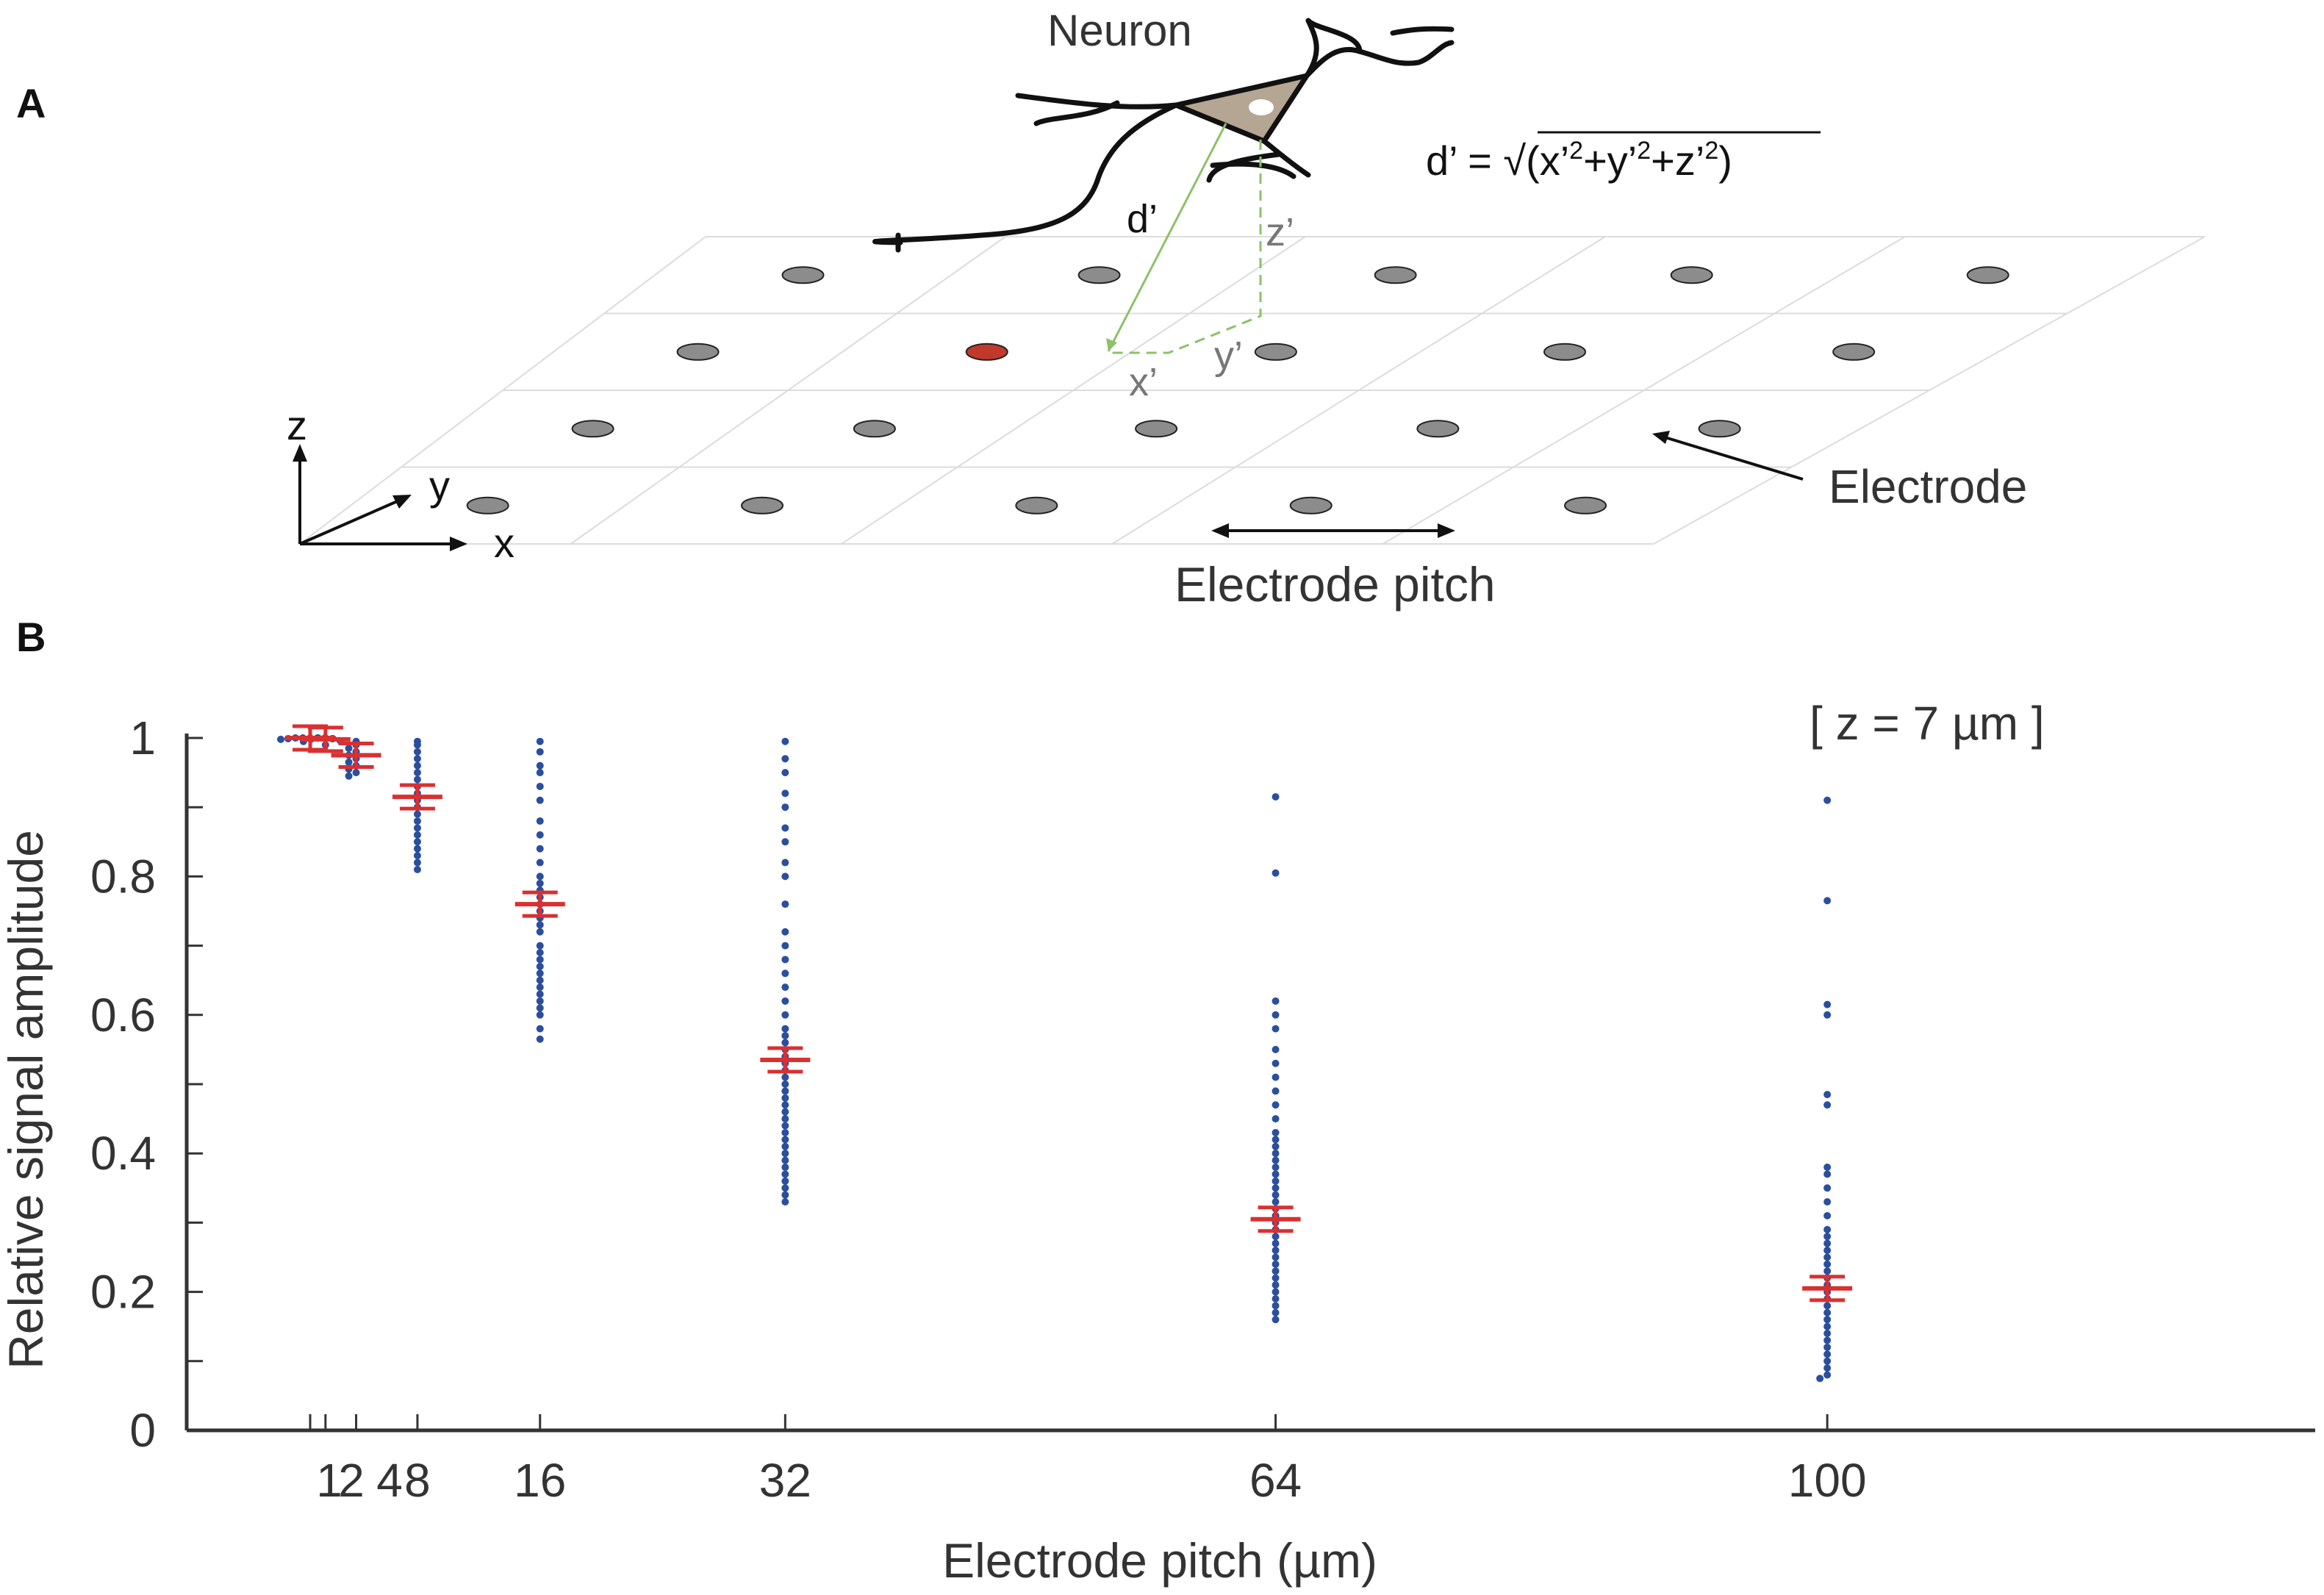 The image size is (2324, 1595). I want to click on d-prime-arrowhead, so click(1111, 344).